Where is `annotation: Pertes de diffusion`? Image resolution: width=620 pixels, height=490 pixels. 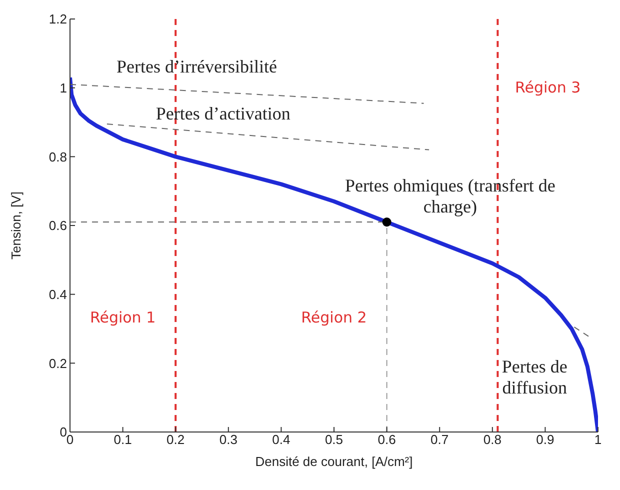 annotation: Pertes de diffusion is located at coordinates (534, 377).